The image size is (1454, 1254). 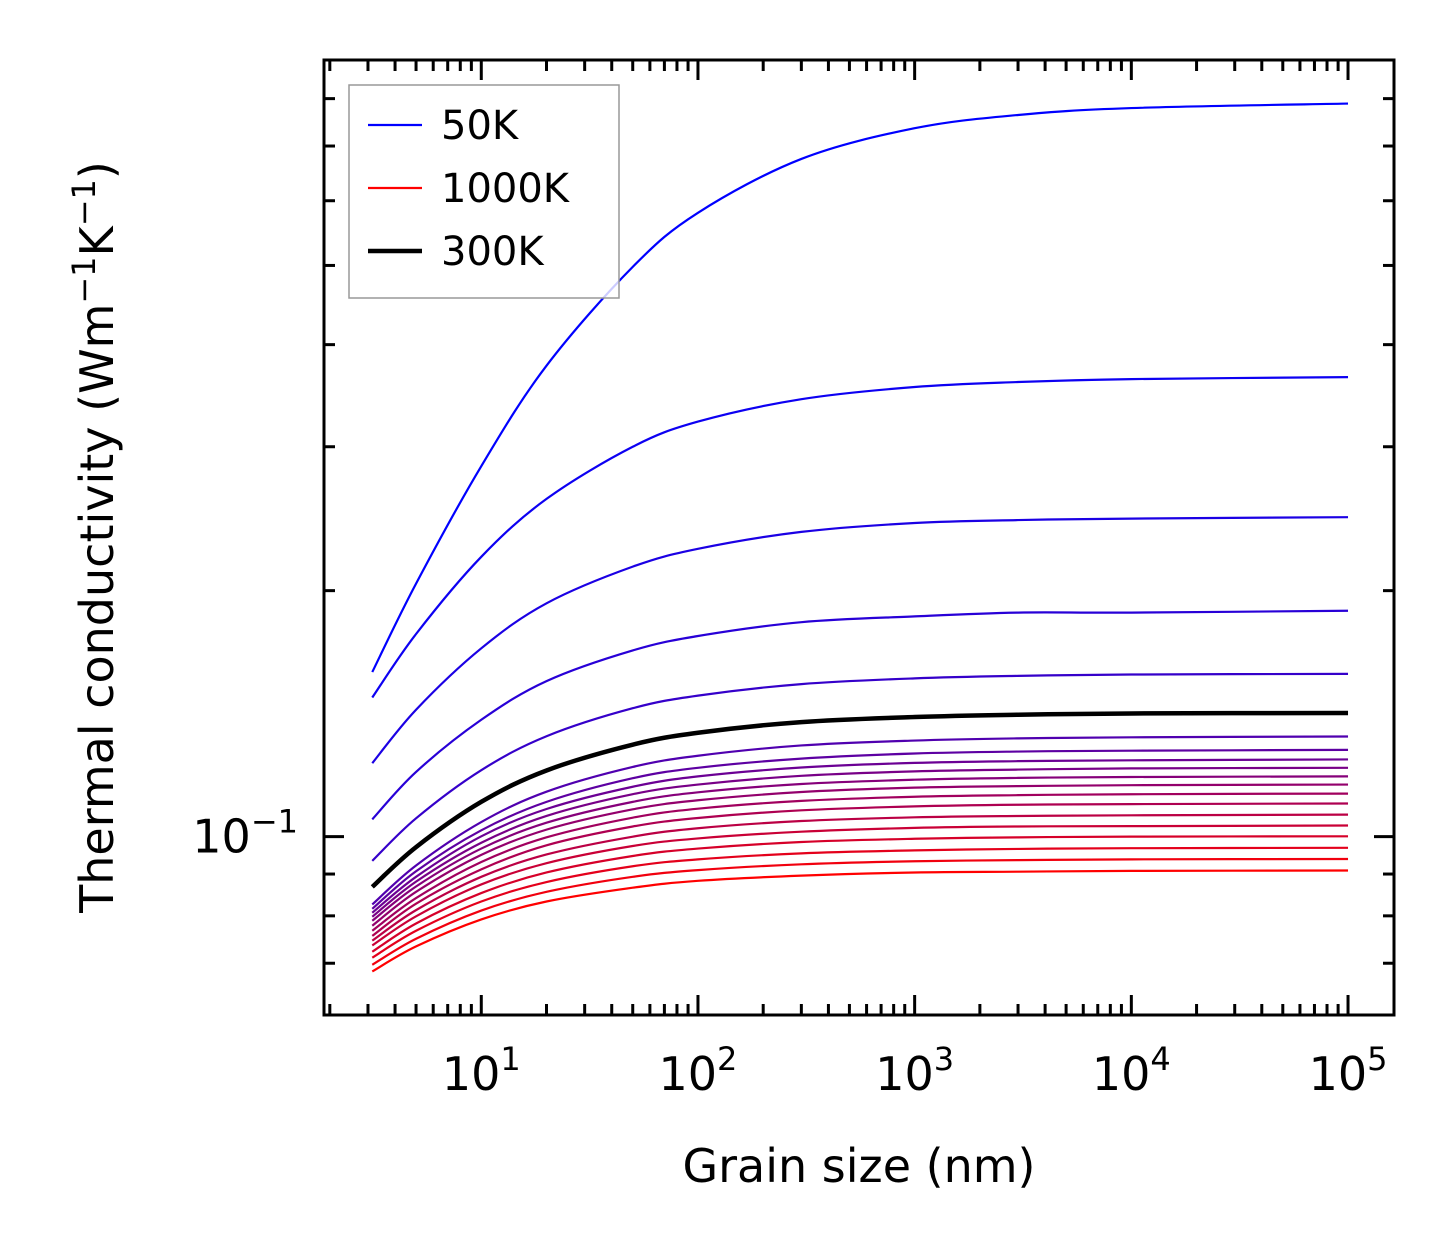 I want to click on series-line-1000K, so click(x=860, y=921).